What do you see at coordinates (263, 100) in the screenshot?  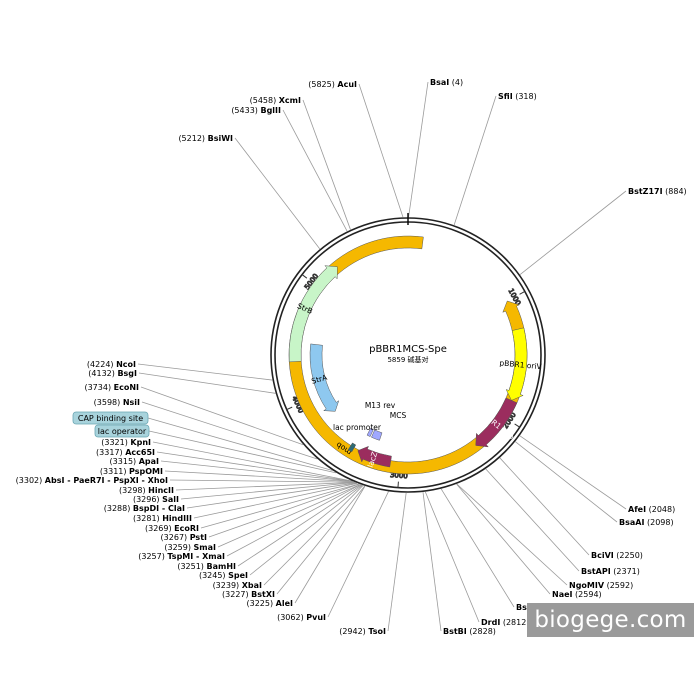 I see `site-position: (5458)` at bounding box center [263, 100].